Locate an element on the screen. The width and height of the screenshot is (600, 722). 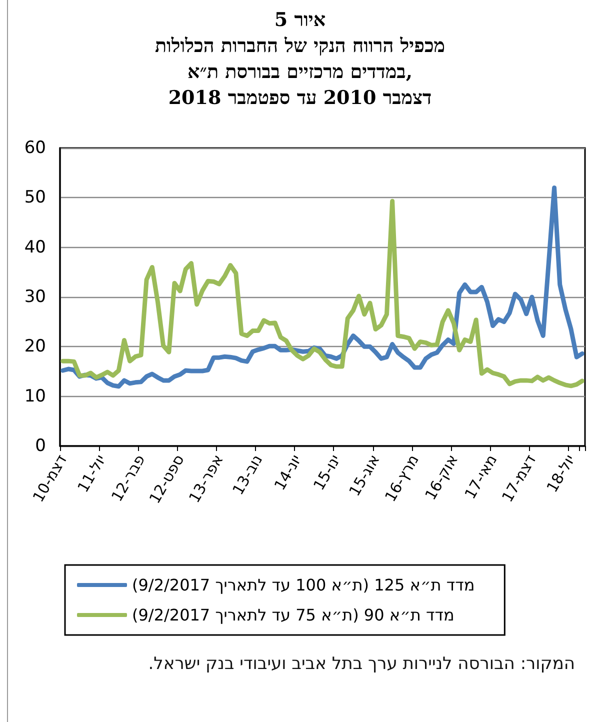
y-tick-label: 10 is located at coordinates (35, 396).